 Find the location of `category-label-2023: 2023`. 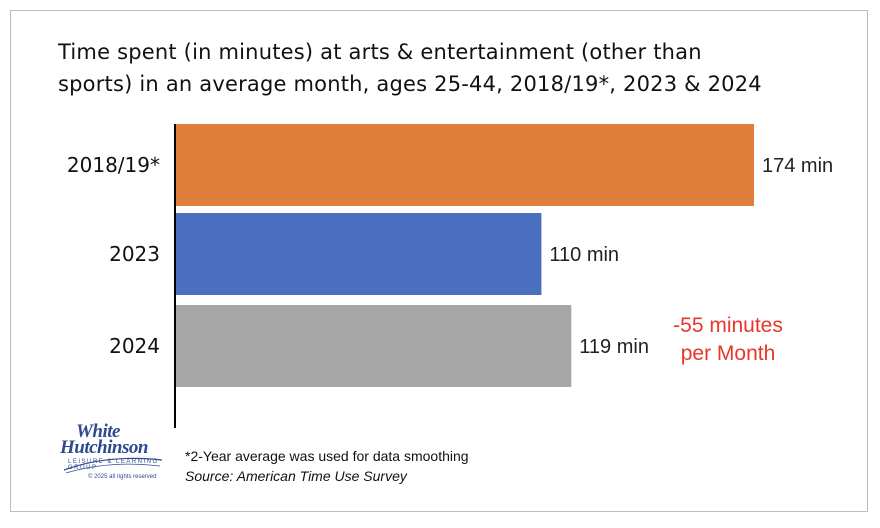

category-label-2023: 2023 is located at coordinates (134, 254).